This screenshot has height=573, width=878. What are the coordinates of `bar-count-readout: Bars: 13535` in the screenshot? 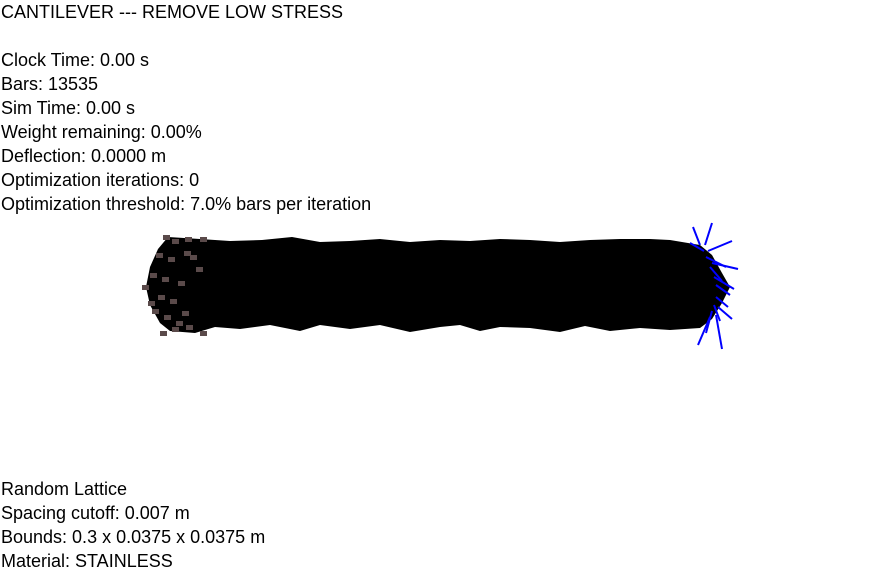 It's located at (50, 84).